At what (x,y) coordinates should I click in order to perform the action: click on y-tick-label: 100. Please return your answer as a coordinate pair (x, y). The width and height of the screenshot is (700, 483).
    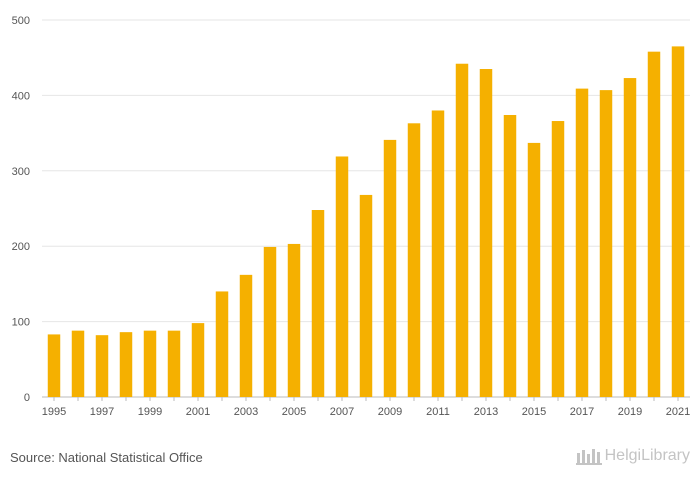
    Looking at the image, I should click on (21, 323).